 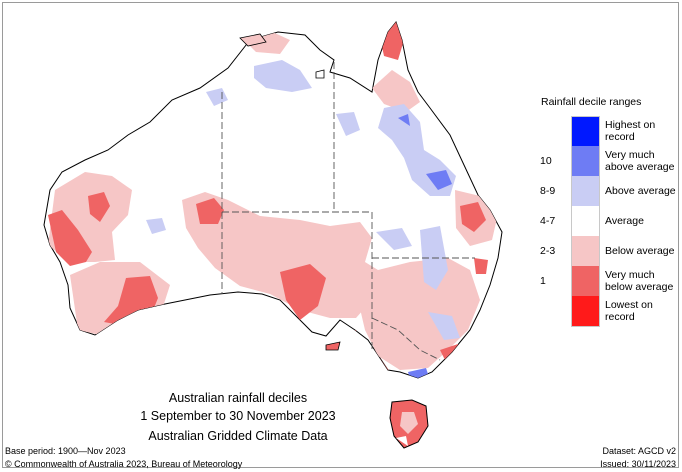 I want to click on legend-code: 1, so click(x=543, y=281).